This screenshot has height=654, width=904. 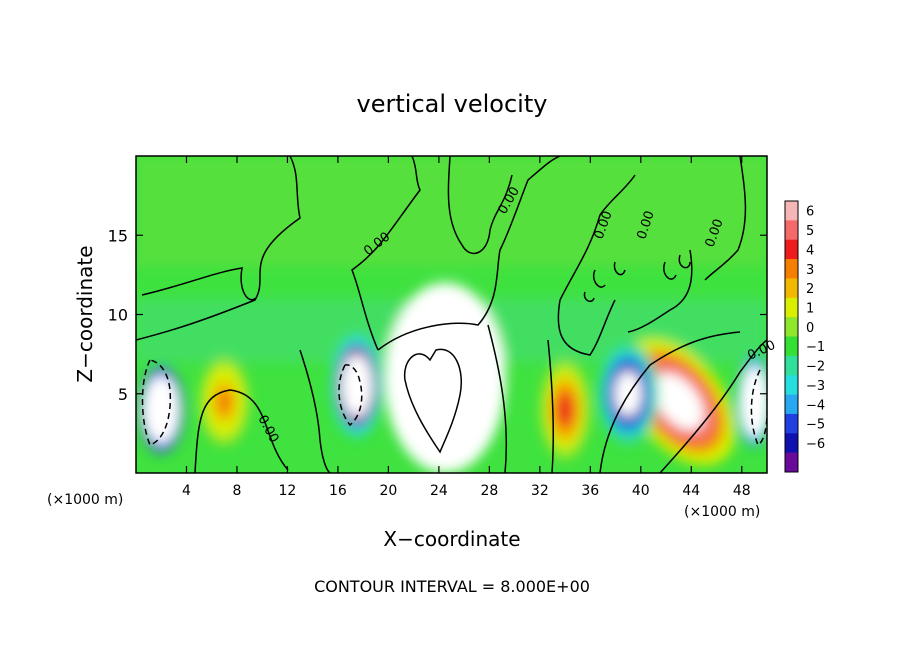 What do you see at coordinates (810, 328) in the screenshot?
I see `colorbar-tick-label: 0` at bounding box center [810, 328].